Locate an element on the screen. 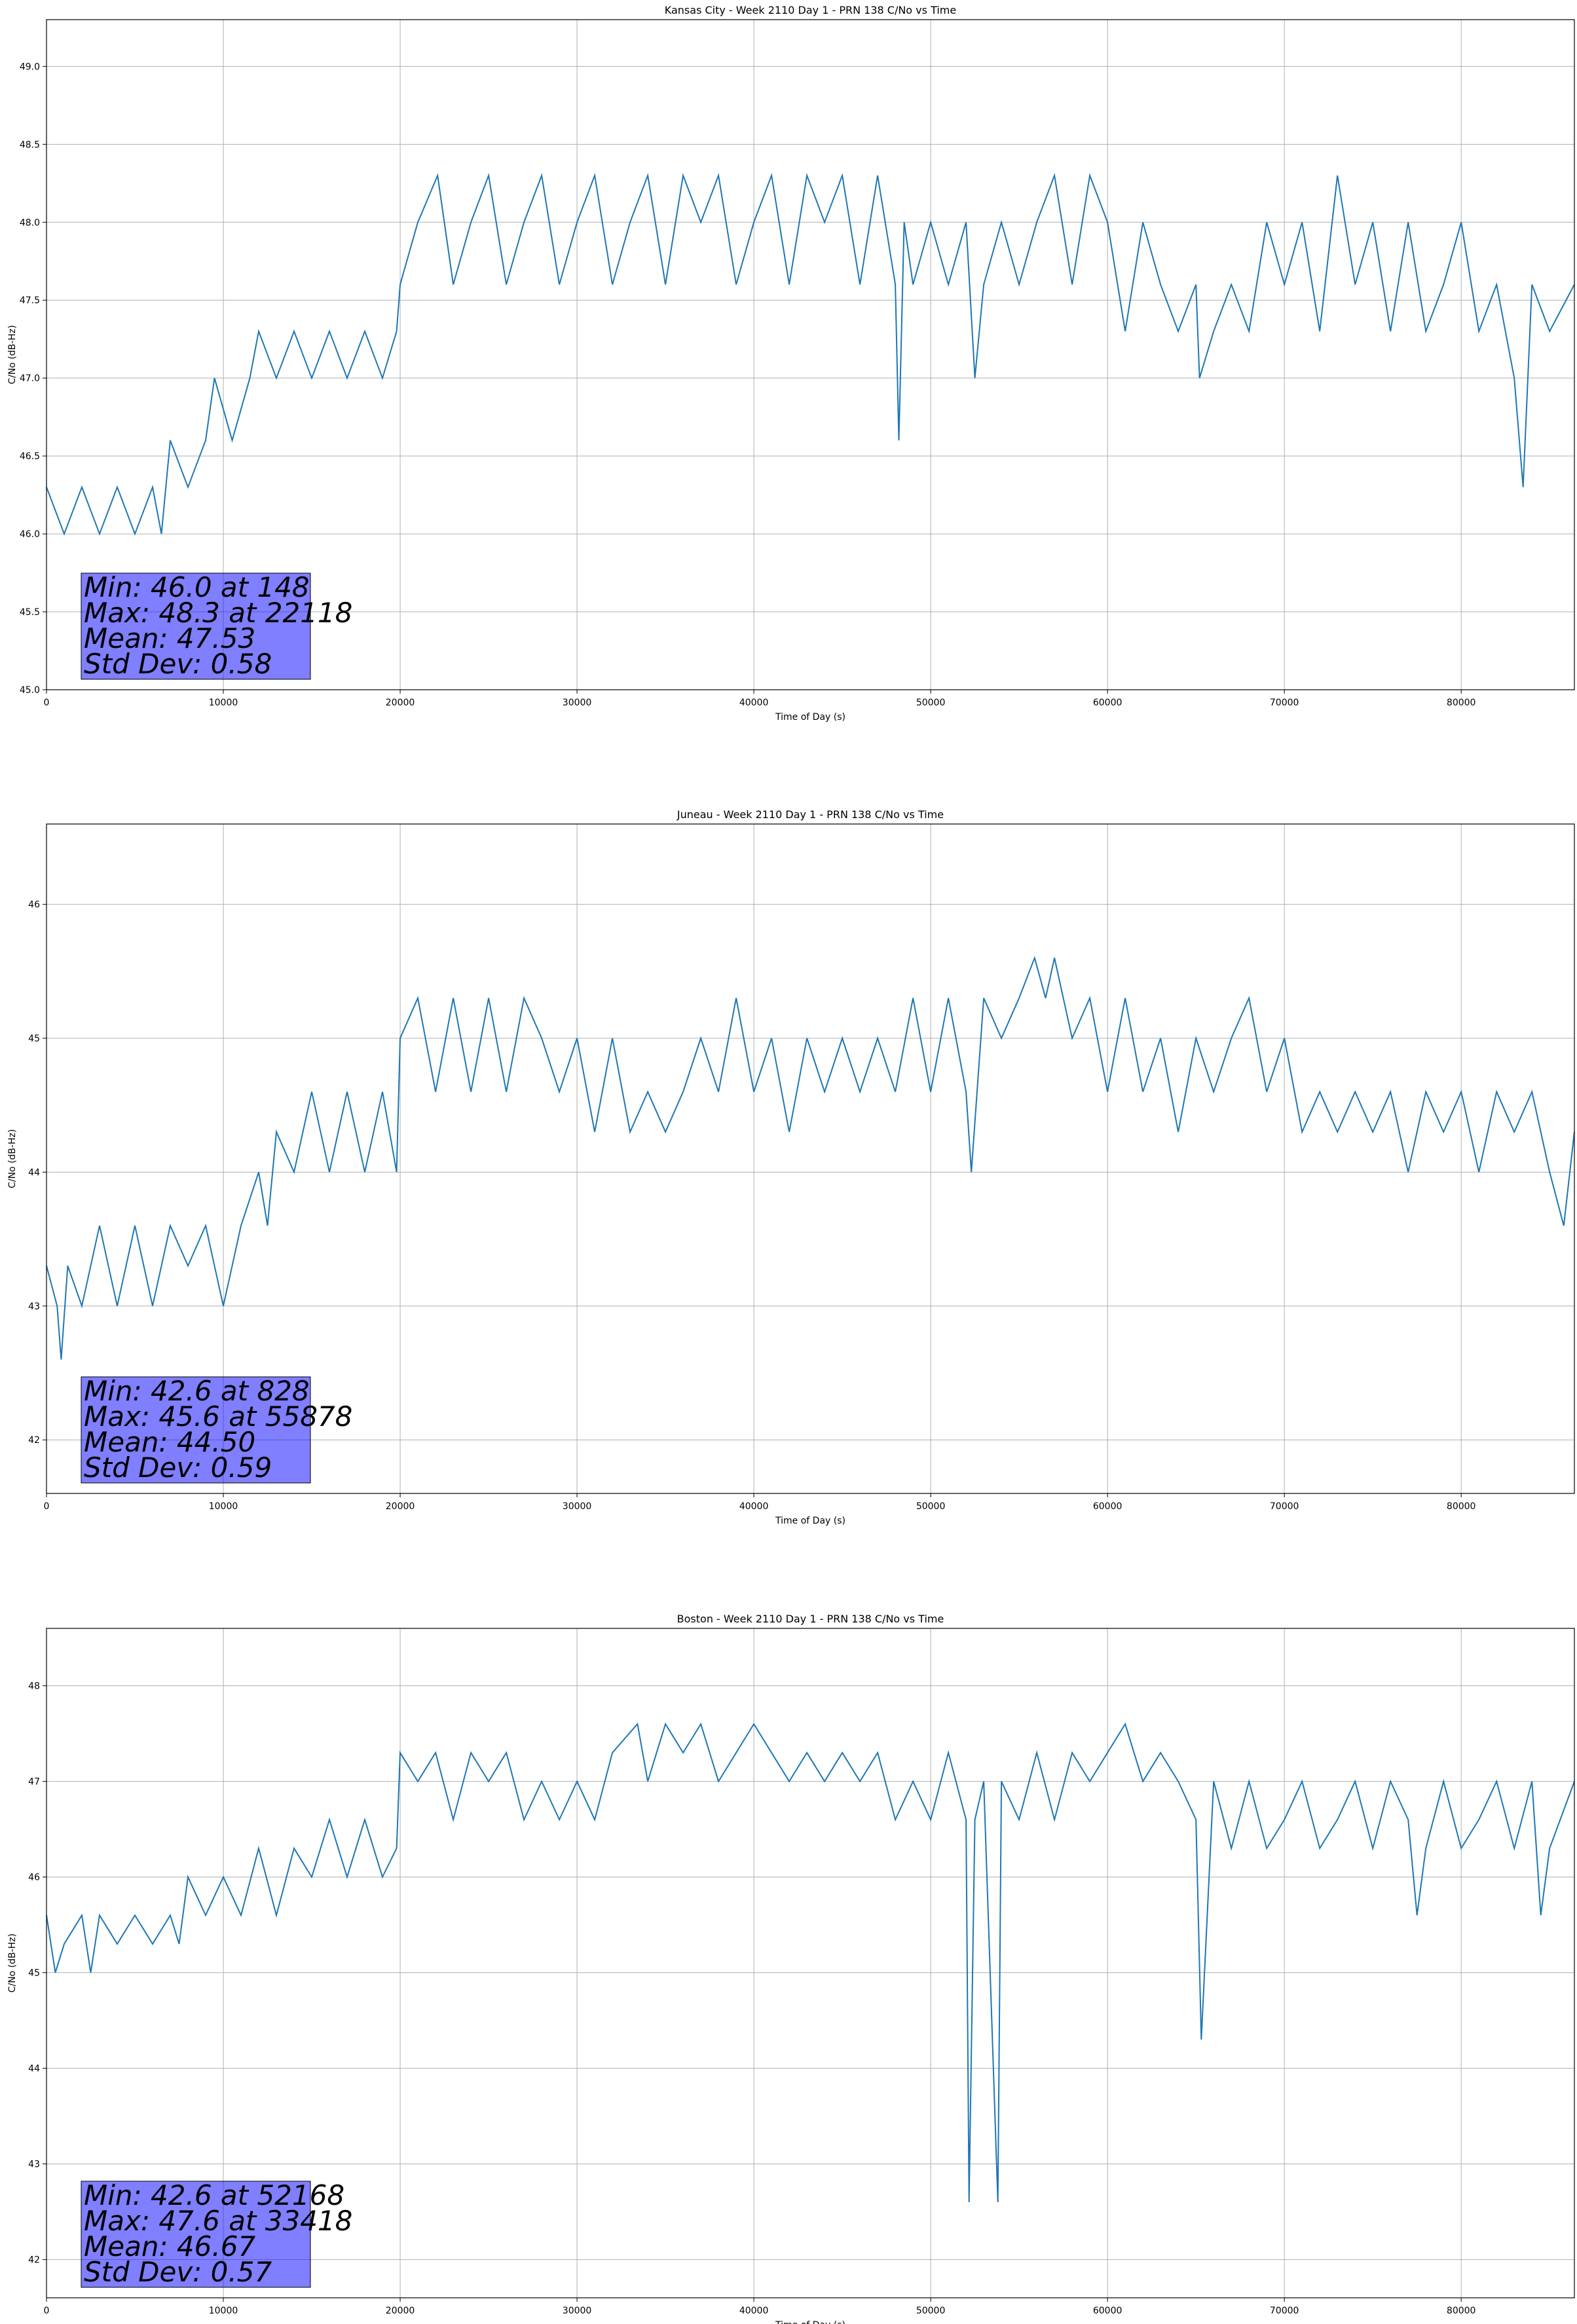 This screenshot has width=1577, height=2324. y-tick-label: 45.0 is located at coordinates (30, 690).